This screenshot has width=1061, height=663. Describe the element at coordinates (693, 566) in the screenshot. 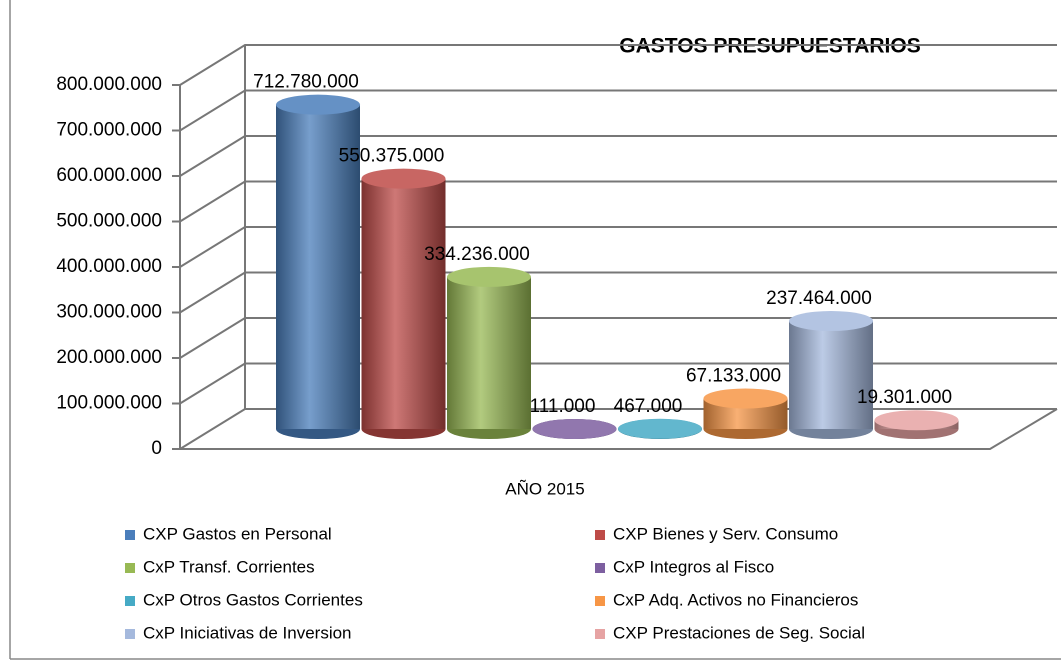

I see `legend-label: CxP Integros al Fisco` at that location.